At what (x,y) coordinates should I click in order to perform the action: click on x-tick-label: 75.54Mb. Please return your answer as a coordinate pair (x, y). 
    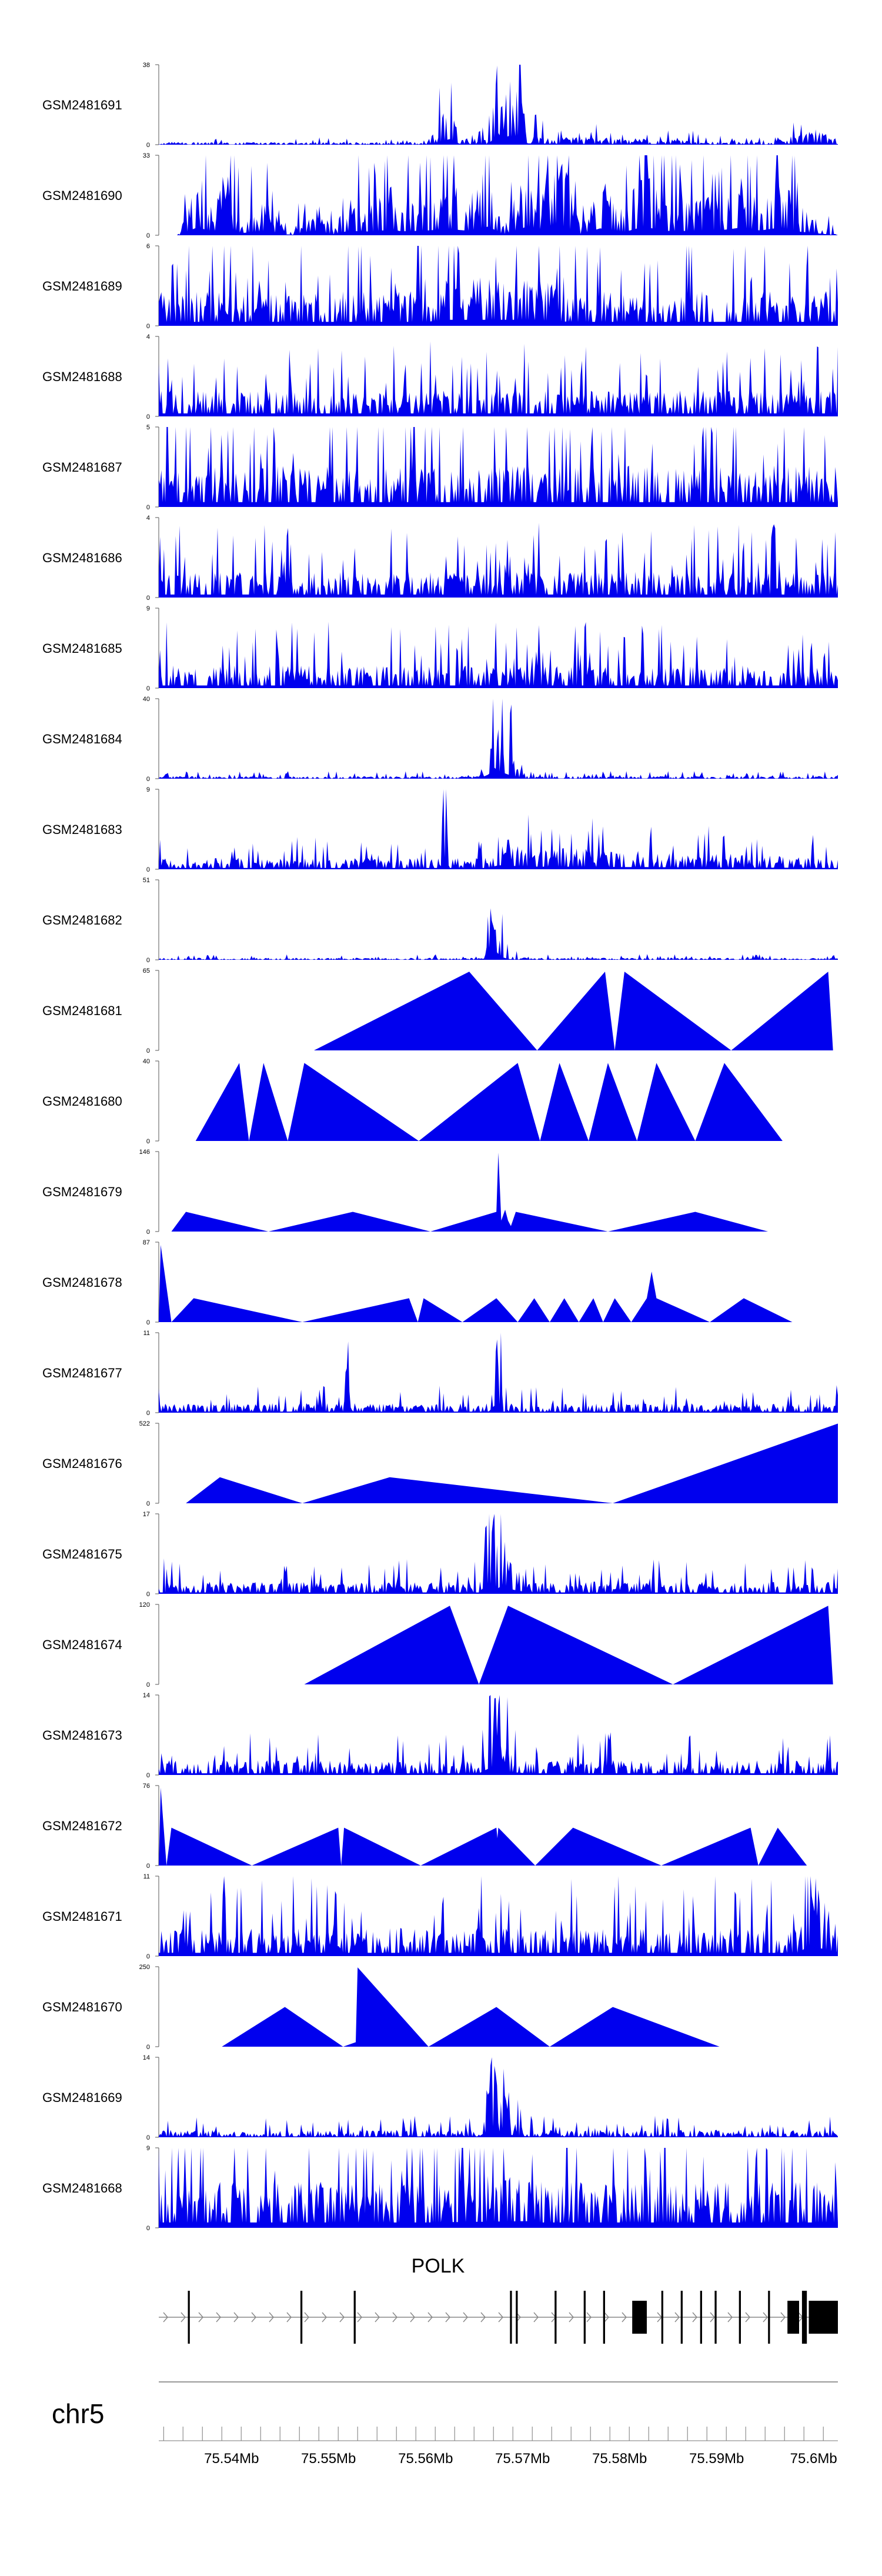
    Looking at the image, I should click on (231, 2459).